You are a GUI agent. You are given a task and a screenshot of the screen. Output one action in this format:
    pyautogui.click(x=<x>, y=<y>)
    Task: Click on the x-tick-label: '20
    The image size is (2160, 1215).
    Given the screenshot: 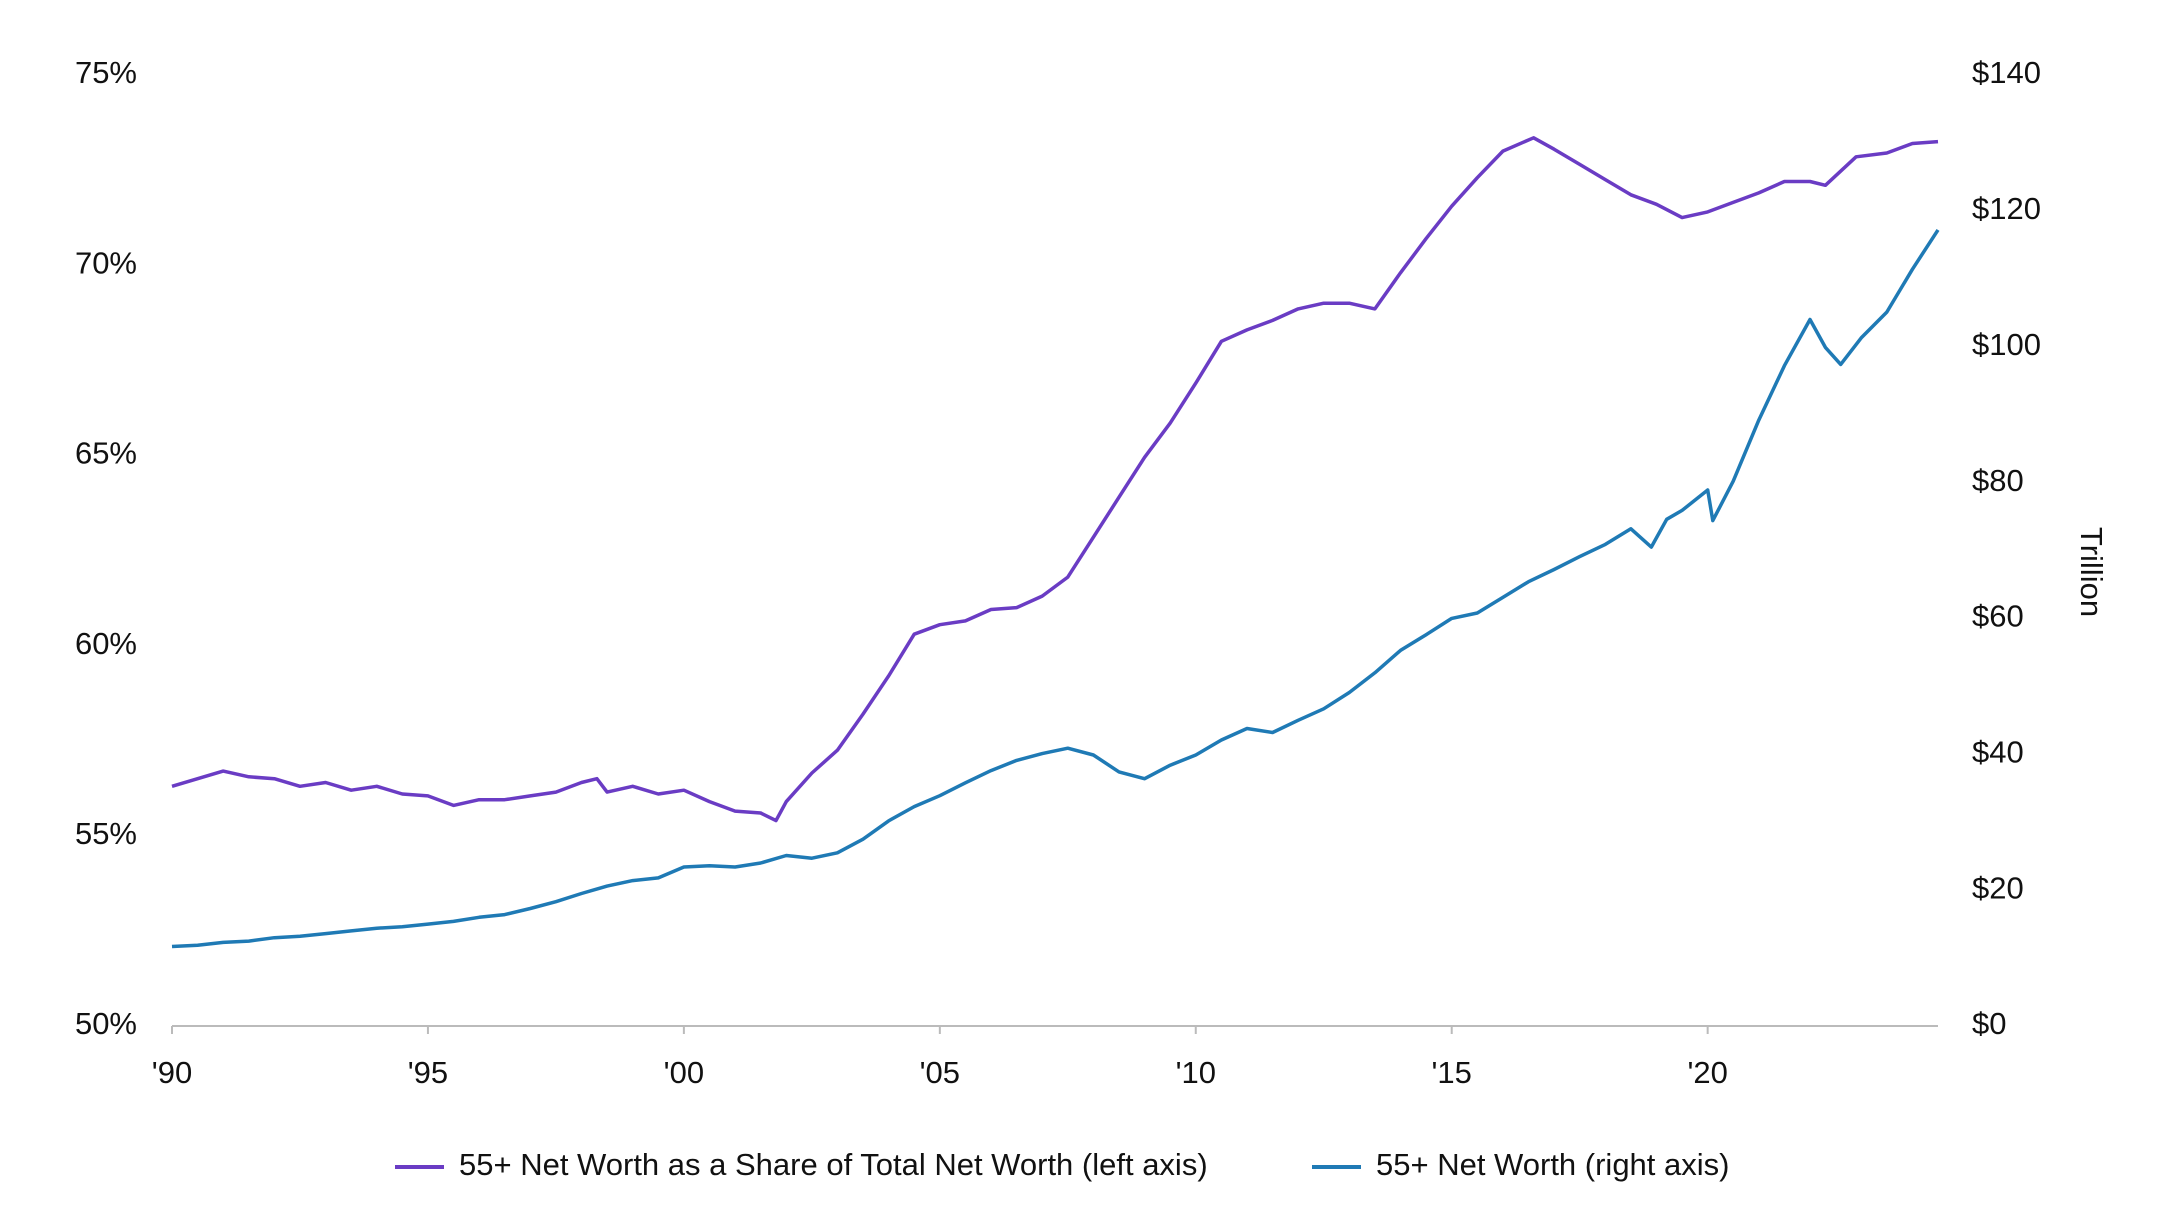 What is the action you would take?
    pyautogui.click(x=1707, y=1072)
    